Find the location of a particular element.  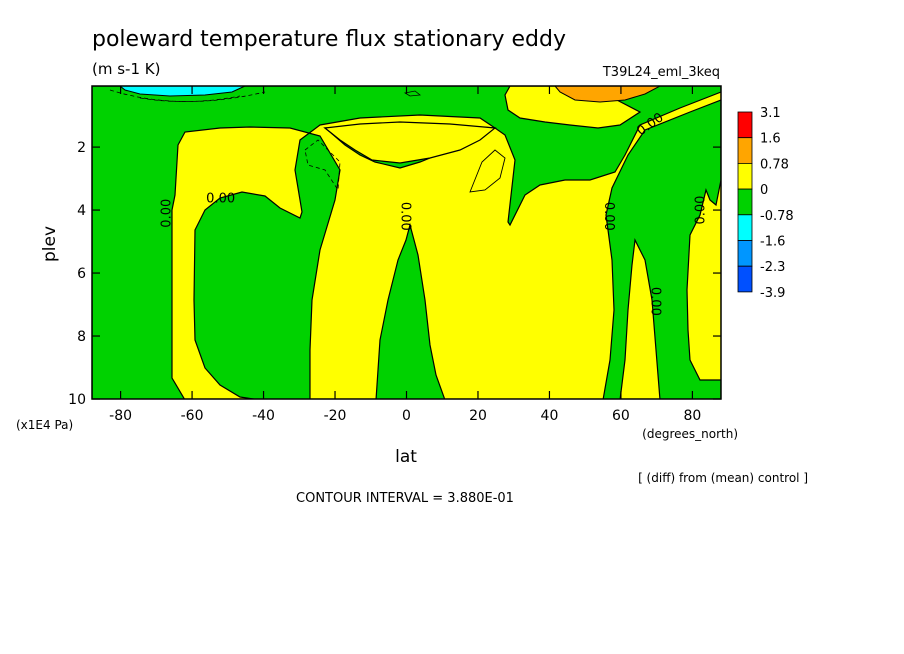

x-tick-label: 60 is located at coordinates (621, 416).